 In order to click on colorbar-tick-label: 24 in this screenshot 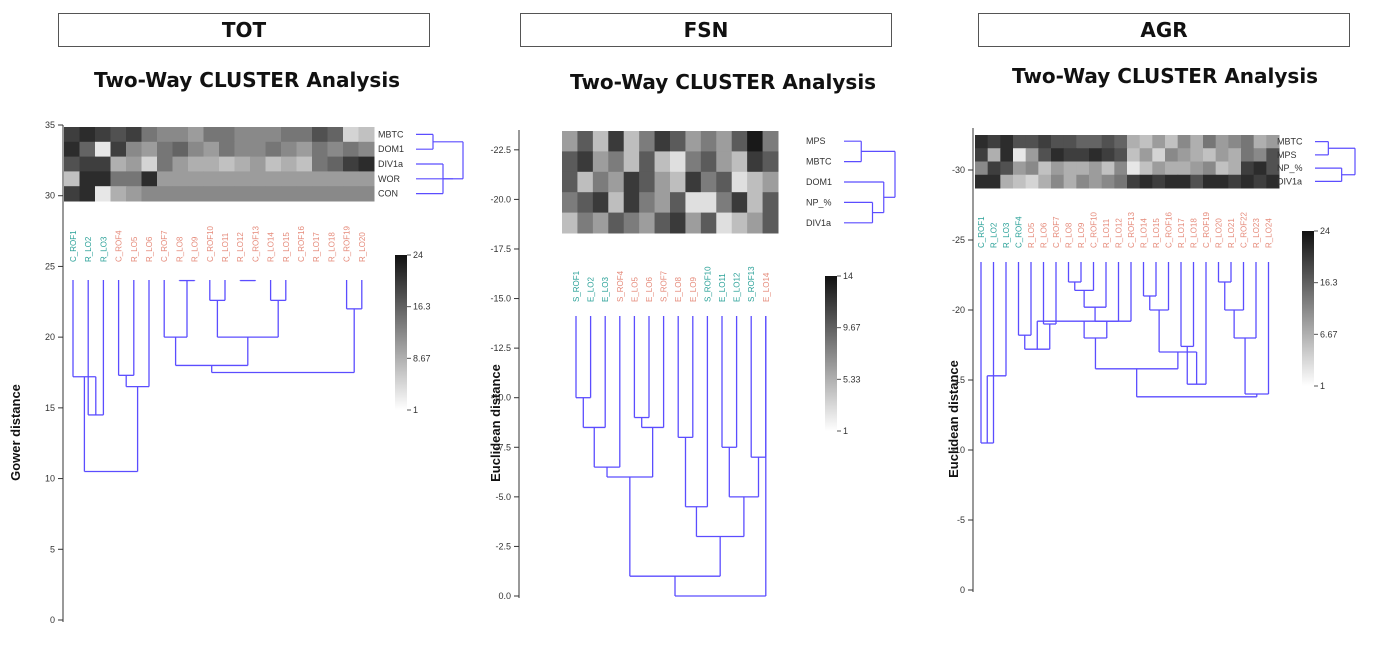, I will do `click(418, 255)`.